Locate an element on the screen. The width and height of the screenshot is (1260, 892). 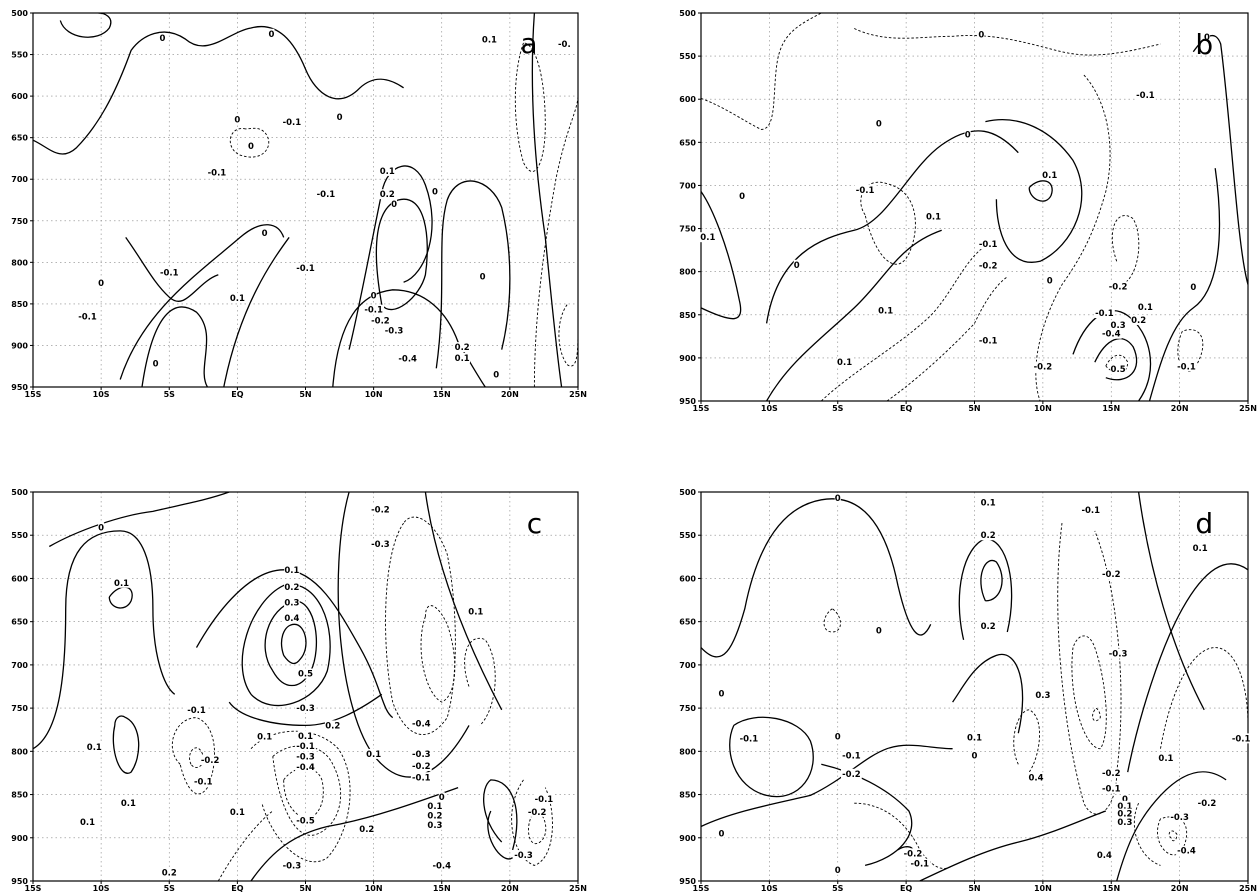
y-tick-label: 500 is located at coordinates (687, 492).